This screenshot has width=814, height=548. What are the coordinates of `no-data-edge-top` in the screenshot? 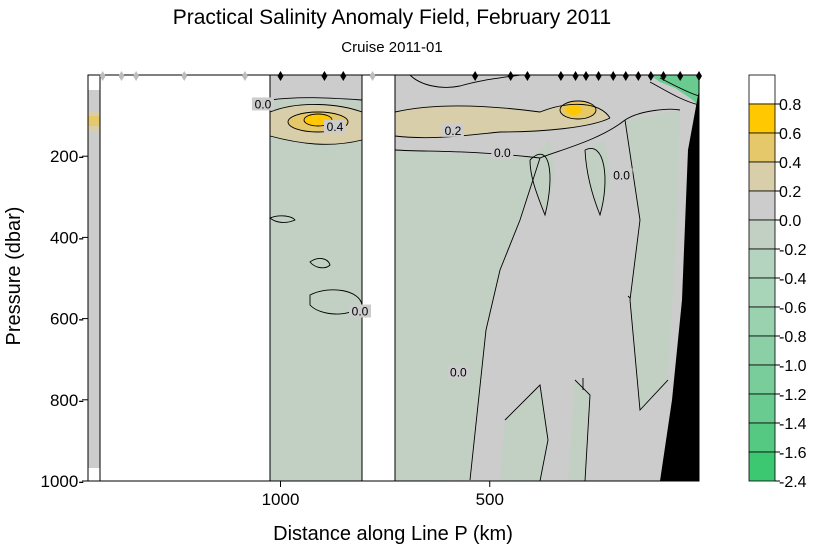 It's located at (94, 82).